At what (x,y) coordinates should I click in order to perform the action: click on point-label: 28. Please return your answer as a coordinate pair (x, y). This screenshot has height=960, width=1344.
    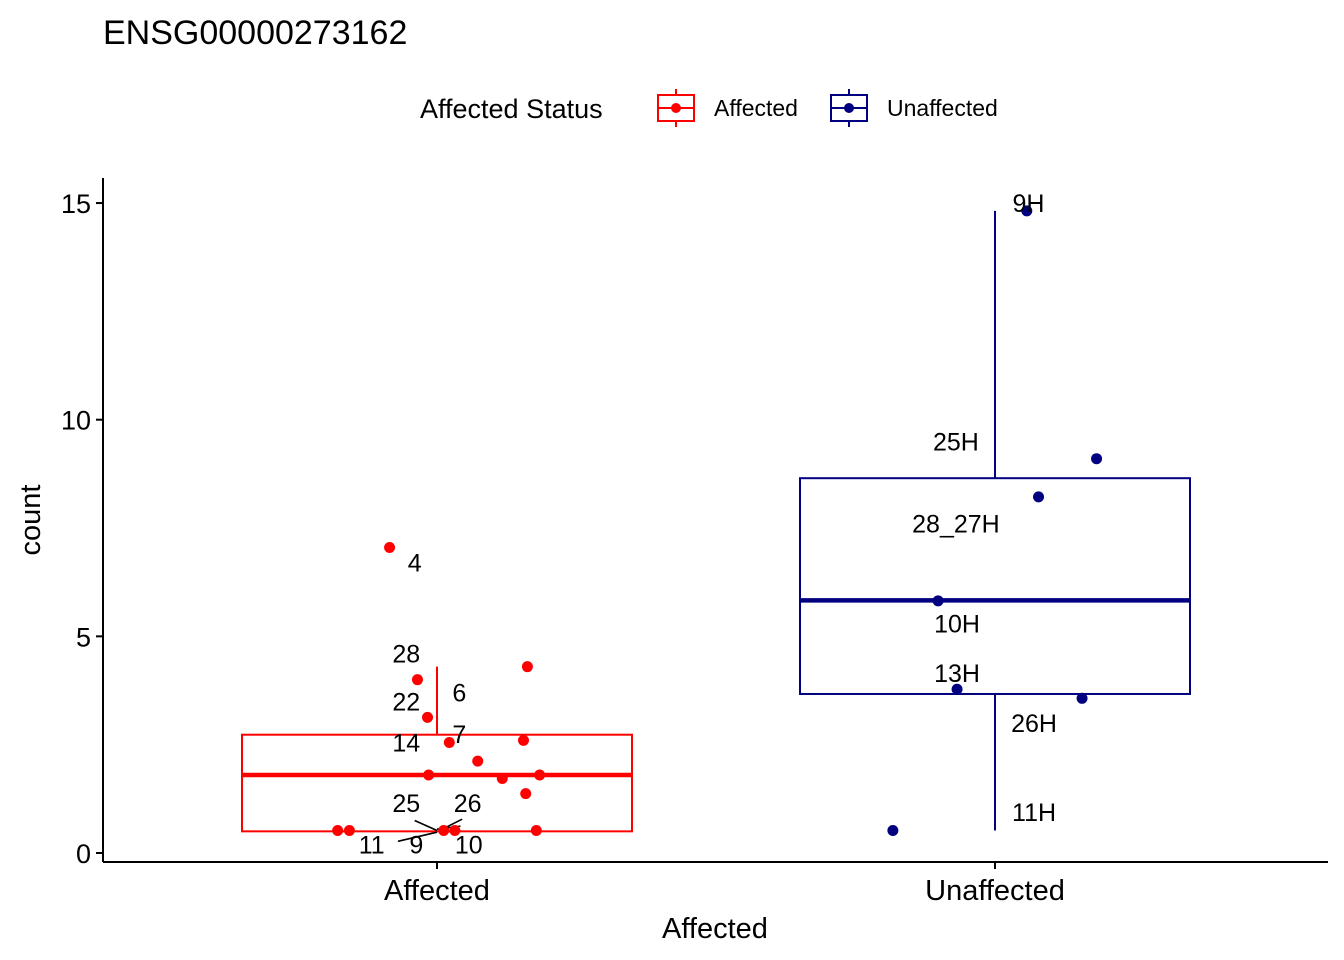
    Looking at the image, I should click on (406, 655).